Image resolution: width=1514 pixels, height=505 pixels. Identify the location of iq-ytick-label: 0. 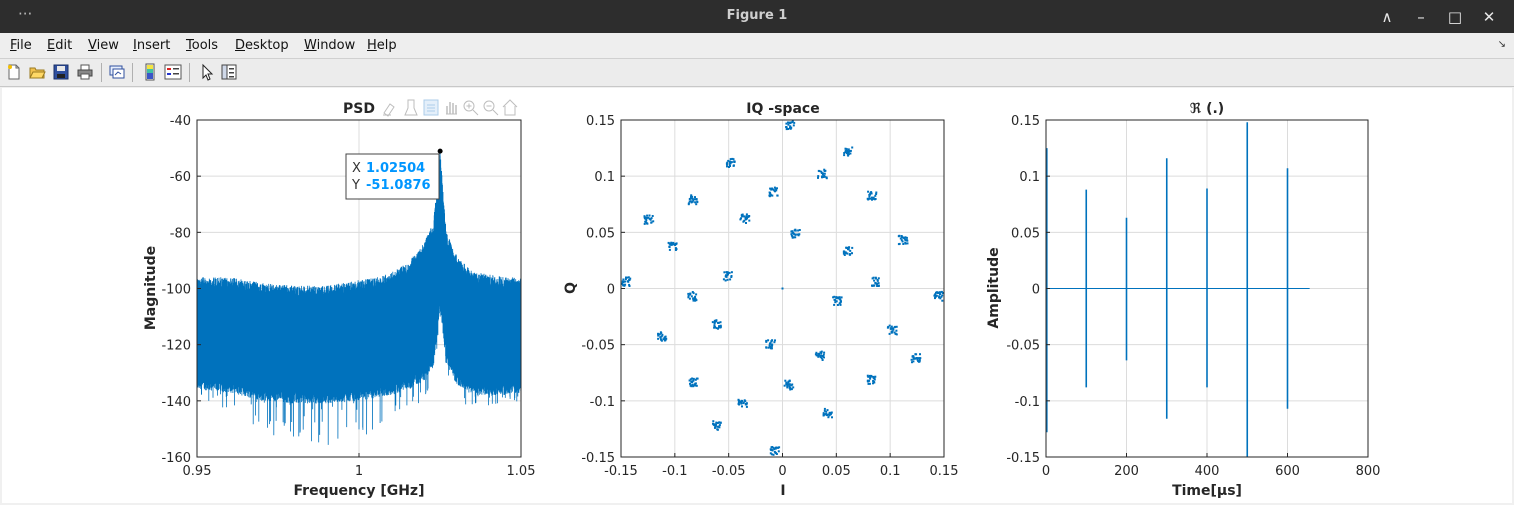
(611, 290).